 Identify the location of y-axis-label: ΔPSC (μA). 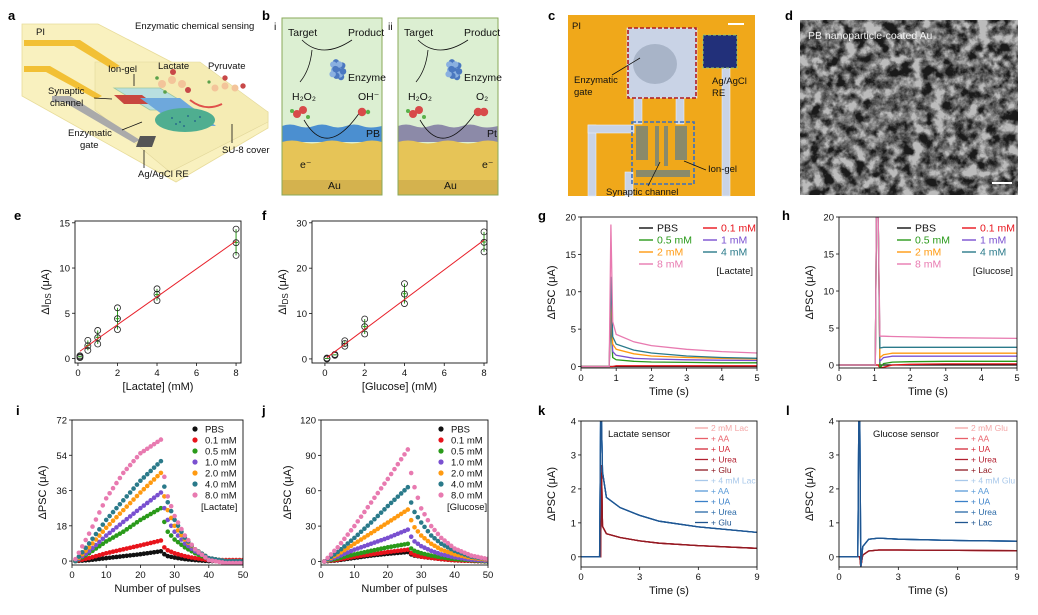
(43, 492).